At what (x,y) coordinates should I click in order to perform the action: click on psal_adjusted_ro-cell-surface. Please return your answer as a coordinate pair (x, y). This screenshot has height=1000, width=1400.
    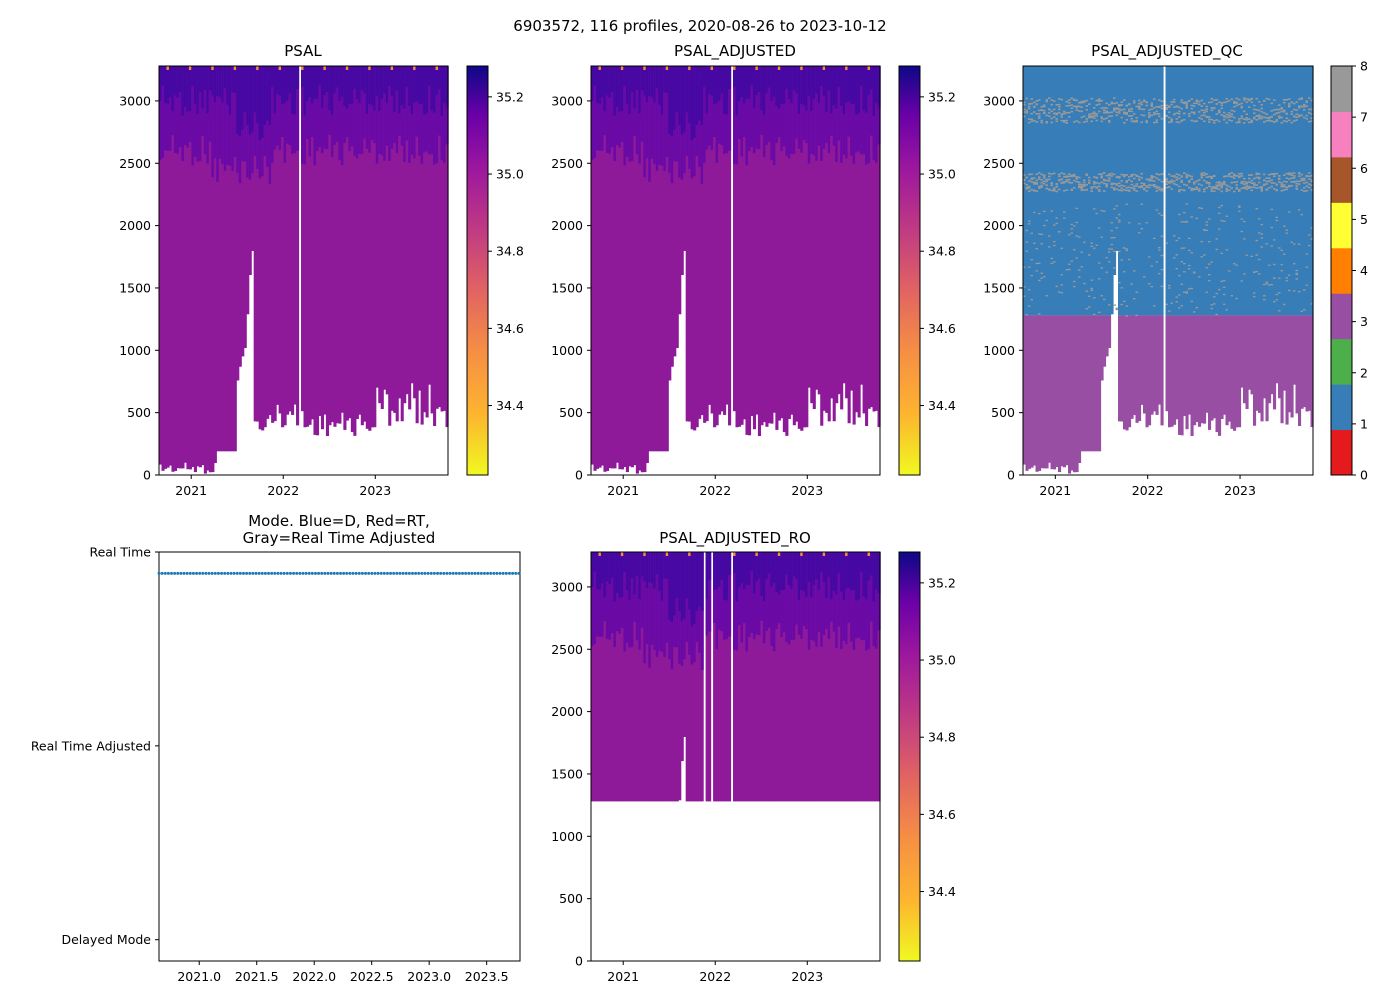
    Looking at the image, I should click on (735, 554).